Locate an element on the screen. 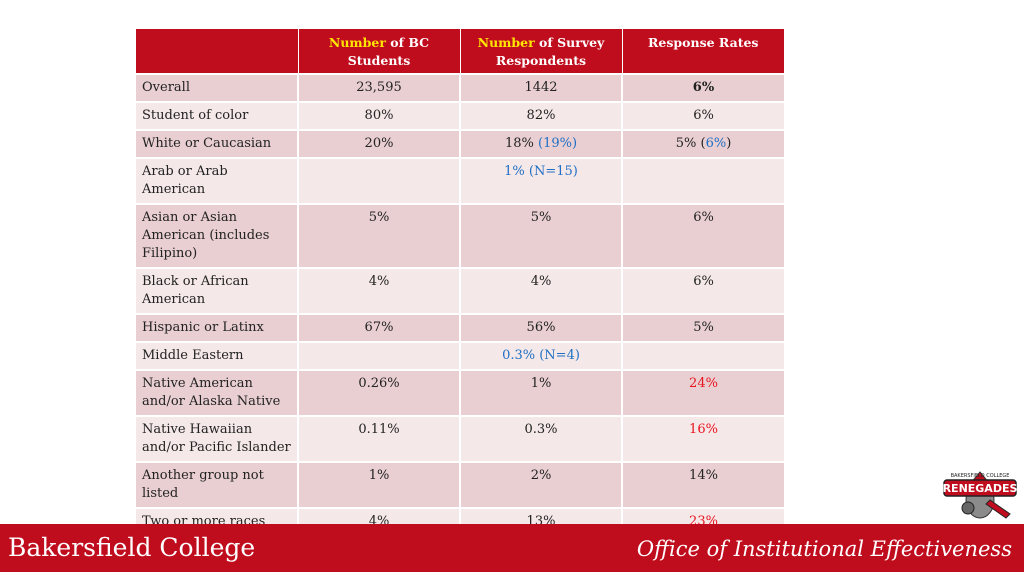 The image size is (1024, 576). respondents-note: (19%) is located at coordinates (558, 143).